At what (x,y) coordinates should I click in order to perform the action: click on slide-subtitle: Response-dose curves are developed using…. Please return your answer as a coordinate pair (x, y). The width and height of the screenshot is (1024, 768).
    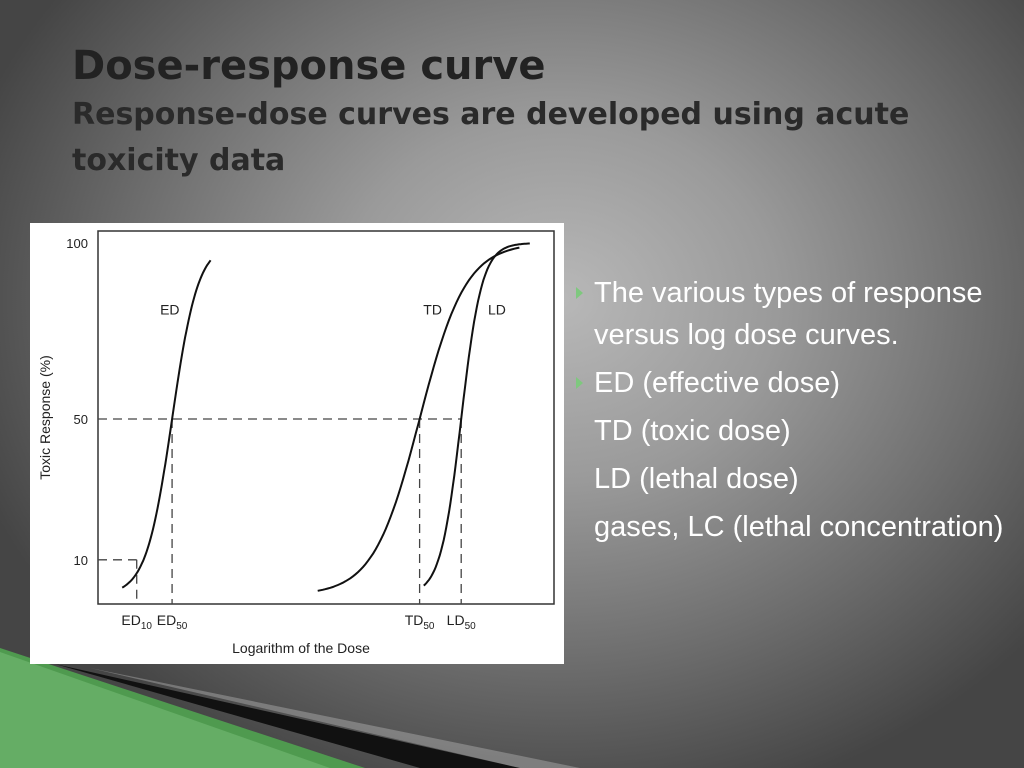
    Looking at the image, I should click on (491, 137).